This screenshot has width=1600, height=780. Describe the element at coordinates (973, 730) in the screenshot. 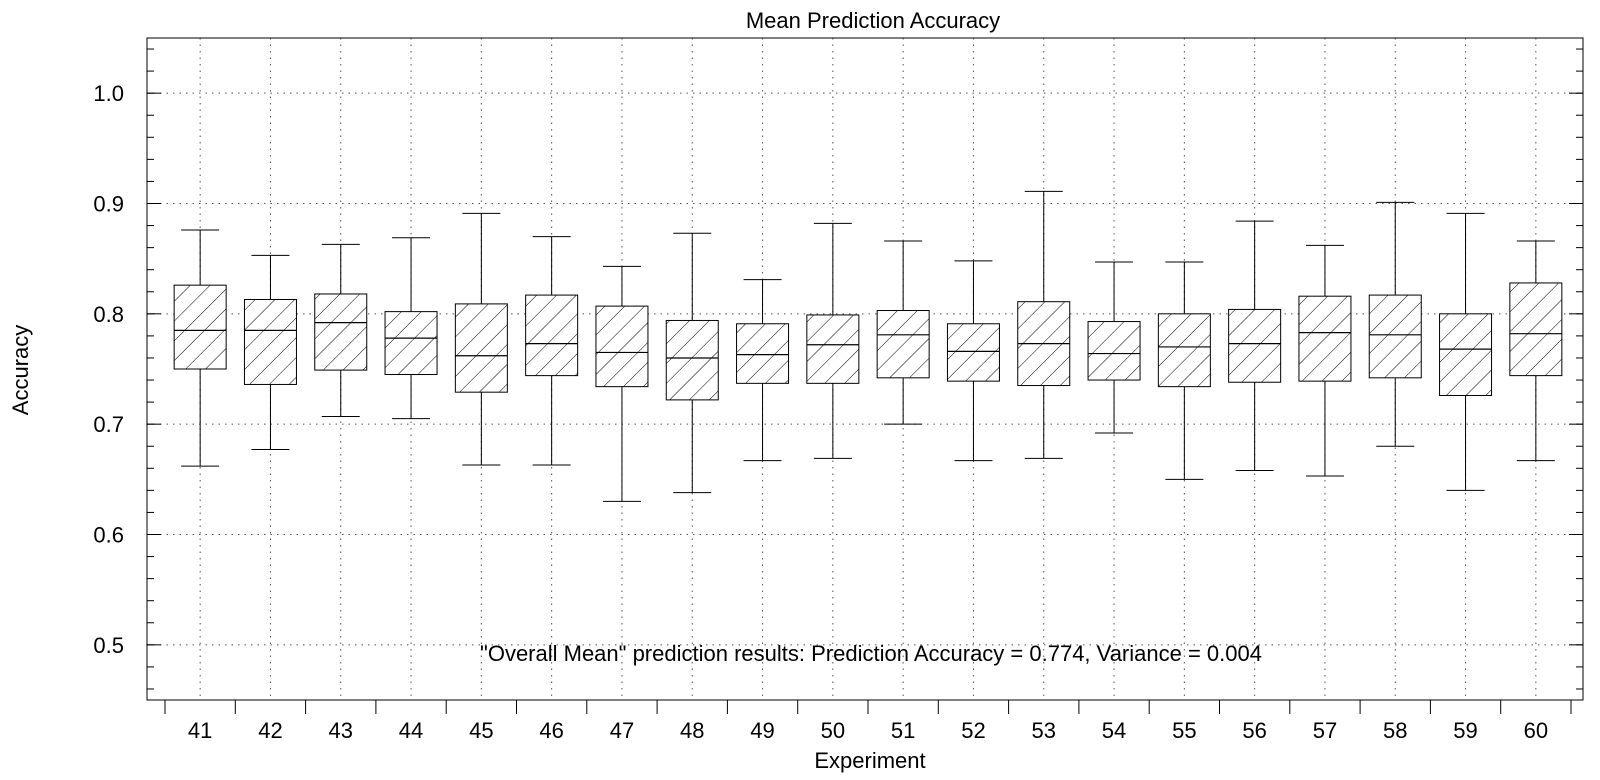

I see `x-tick-label: 52` at that location.